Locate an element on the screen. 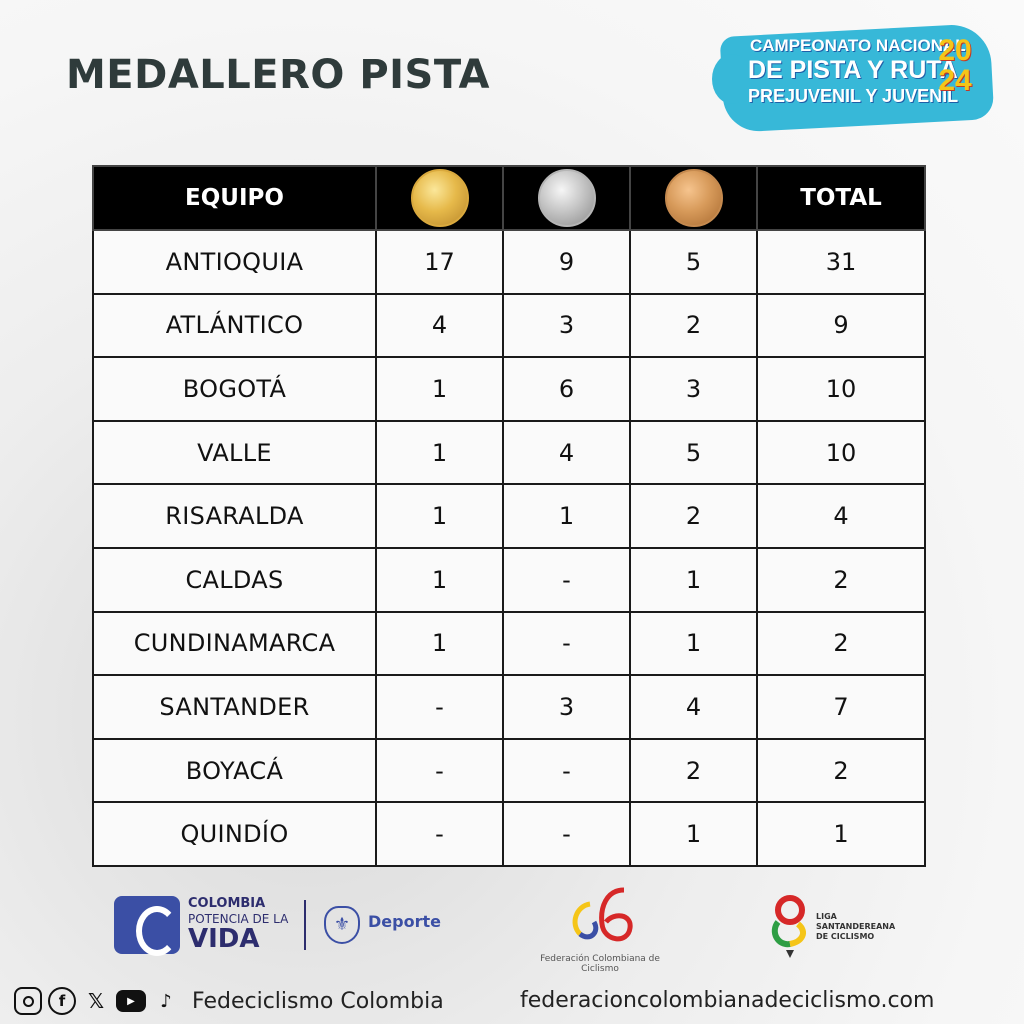 This screenshot has width=1024, height=1024. badge-line-2: DE PISTA Y RUTA is located at coordinates (853, 70).